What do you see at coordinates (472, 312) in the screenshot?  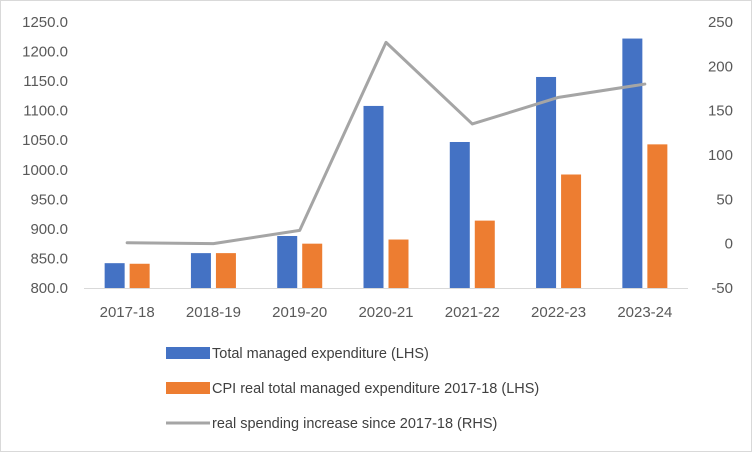 I see `x-tick-label: 2021-22` at bounding box center [472, 312].